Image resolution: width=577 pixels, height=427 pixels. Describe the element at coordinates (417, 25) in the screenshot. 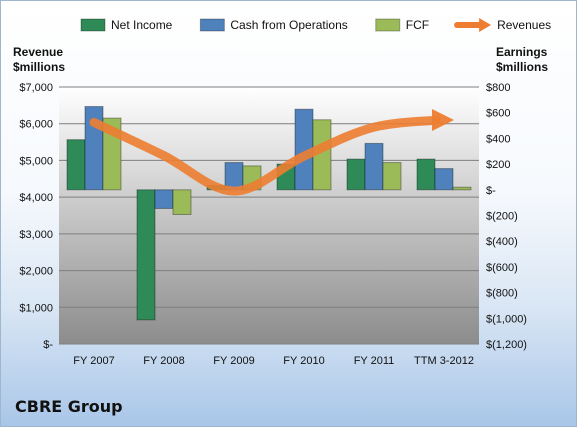

I see `legend-label: FCF` at that location.